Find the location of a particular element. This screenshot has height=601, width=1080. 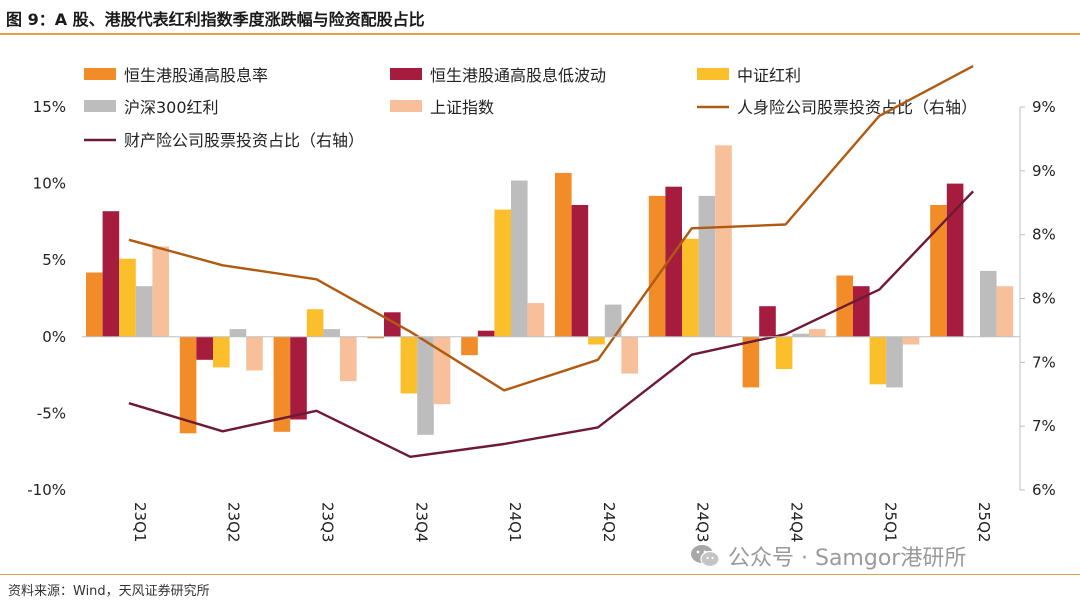

category-label: 25Q1 is located at coordinates (890, 522).